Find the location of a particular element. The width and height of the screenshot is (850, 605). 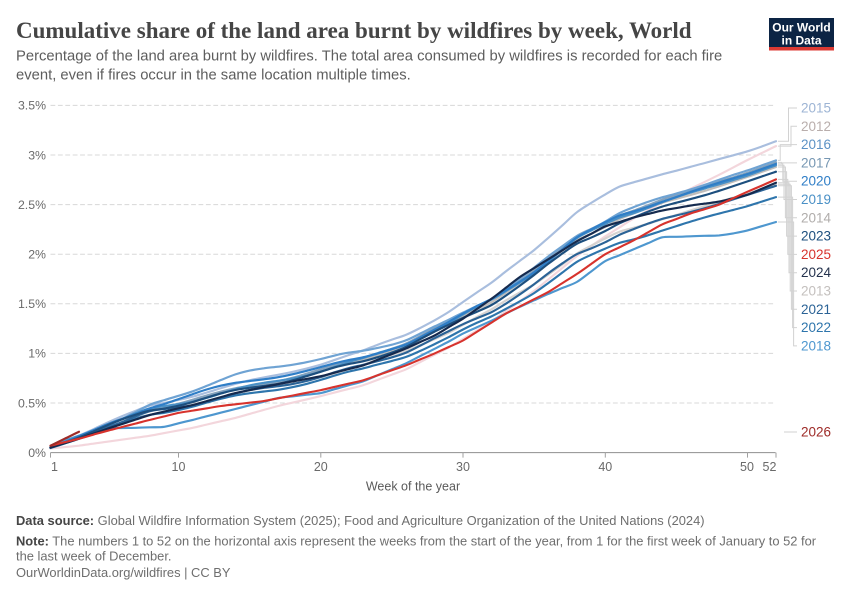

svg-text: 1 is located at coordinates (54, 467).